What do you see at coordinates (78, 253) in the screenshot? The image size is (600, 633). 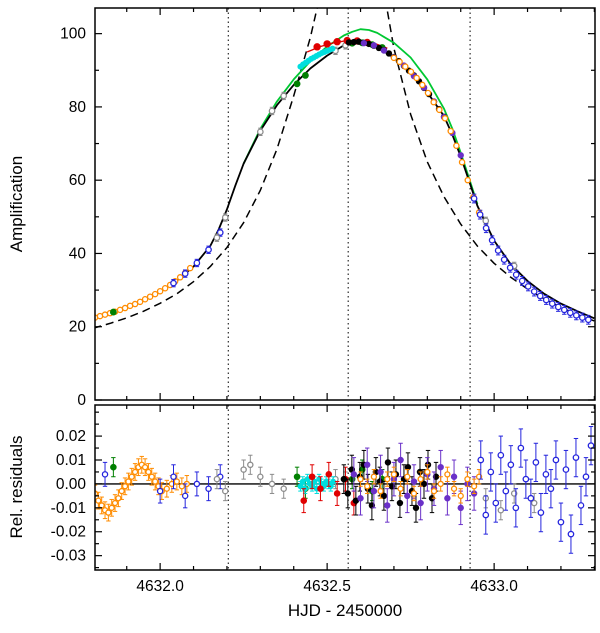 I see `y-tick-label: 40` at bounding box center [78, 253].